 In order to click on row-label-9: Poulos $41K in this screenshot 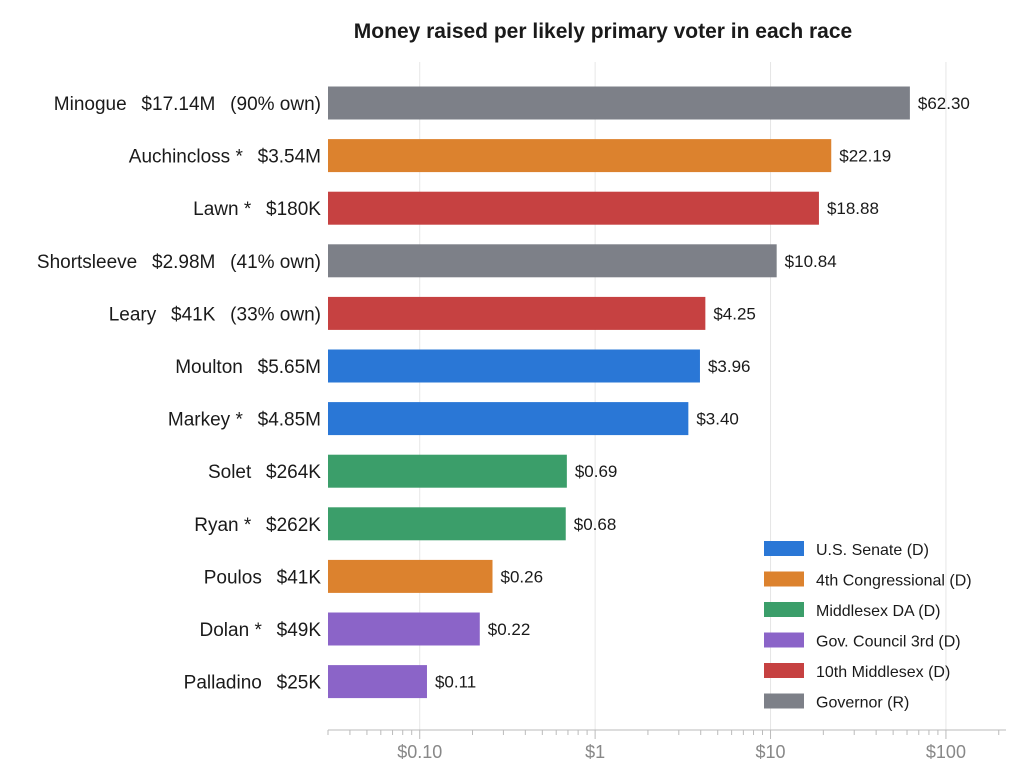, I will do `click(263, 577)`.